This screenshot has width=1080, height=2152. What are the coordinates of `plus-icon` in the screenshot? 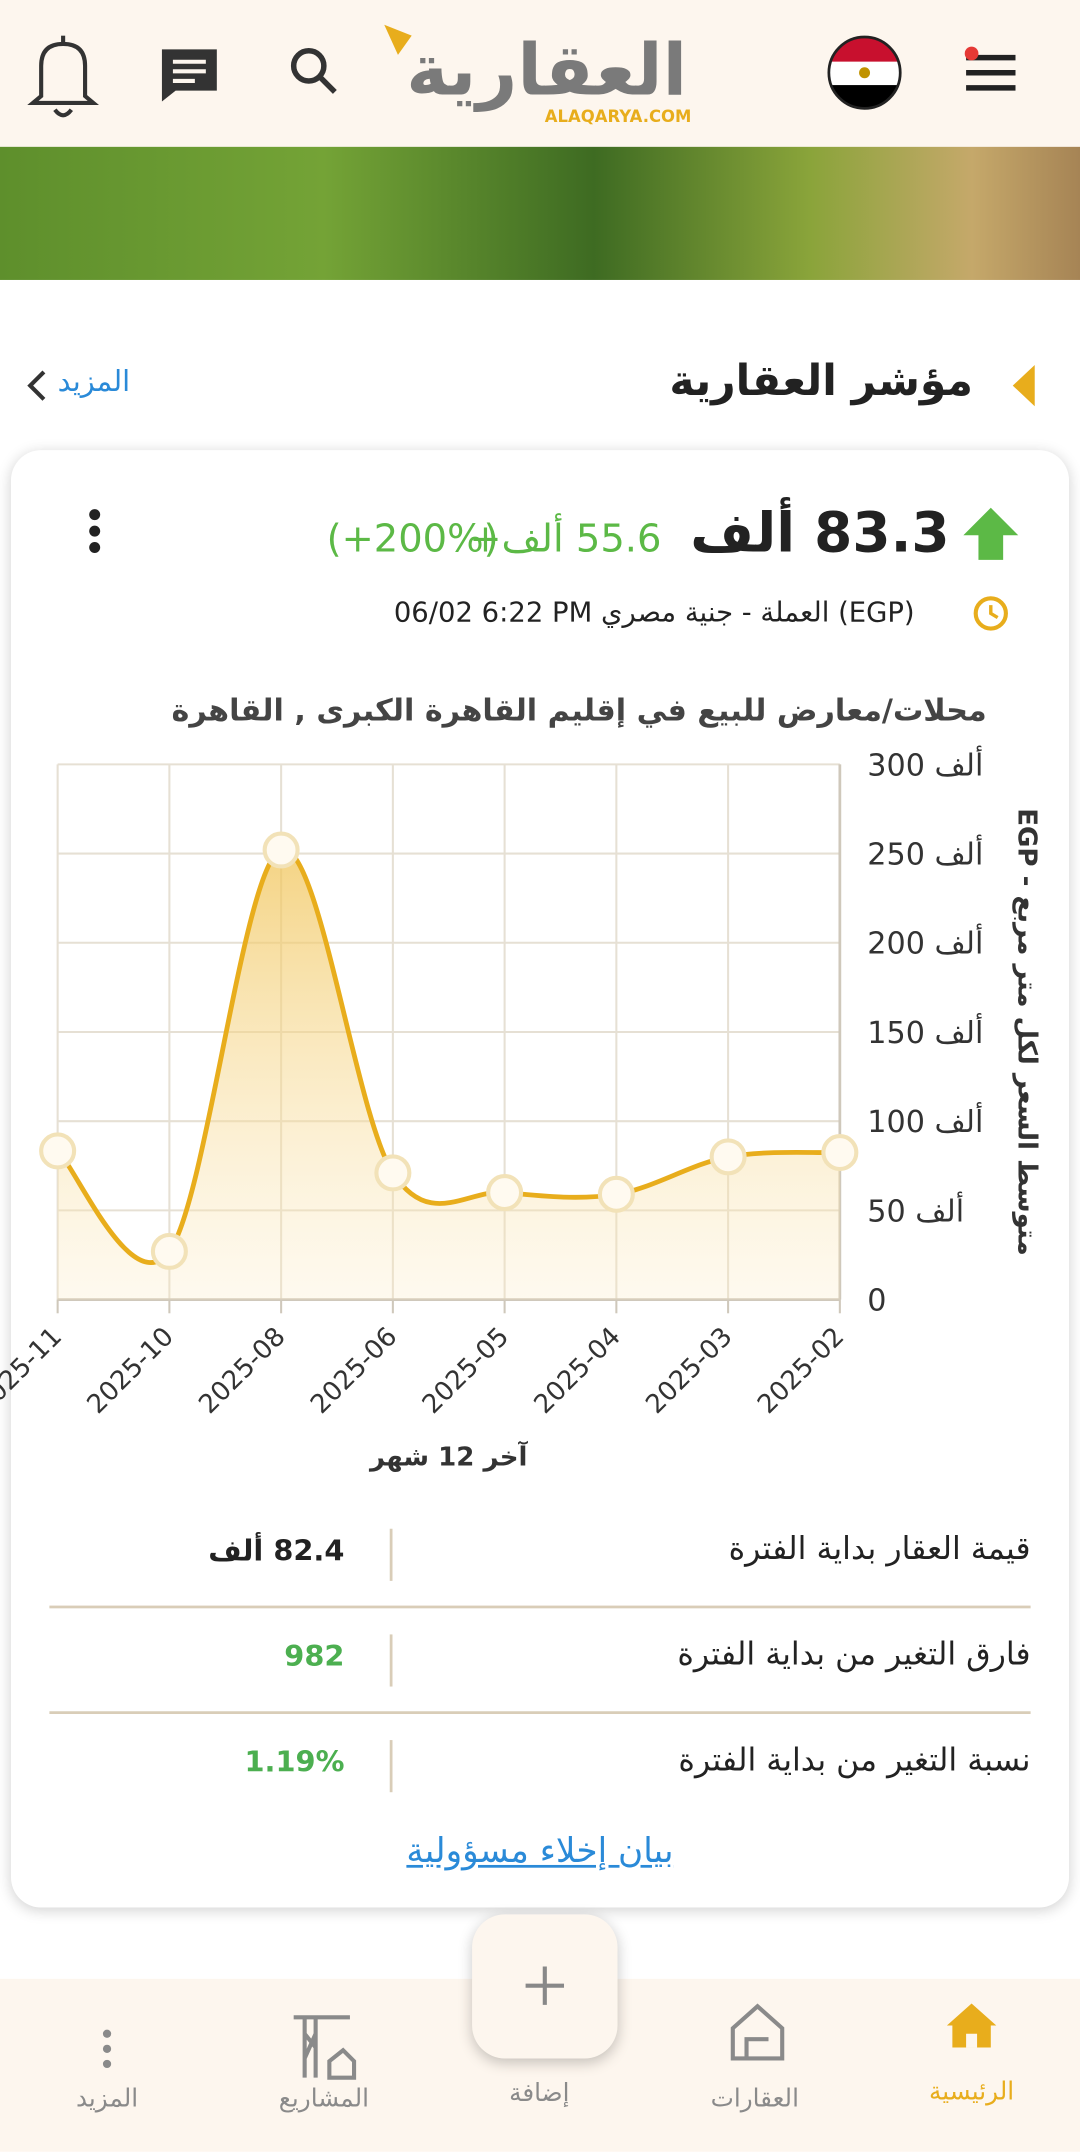 It's located at (545, 1985).